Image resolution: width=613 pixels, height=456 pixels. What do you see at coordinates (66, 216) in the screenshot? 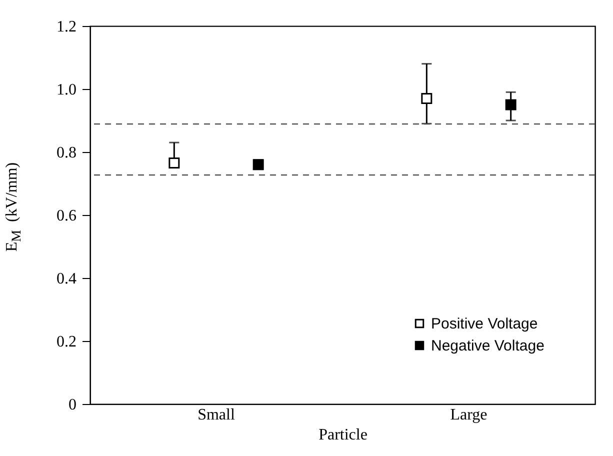
I see `y-tick-label: 0.6` at bounding box center [66, 216].